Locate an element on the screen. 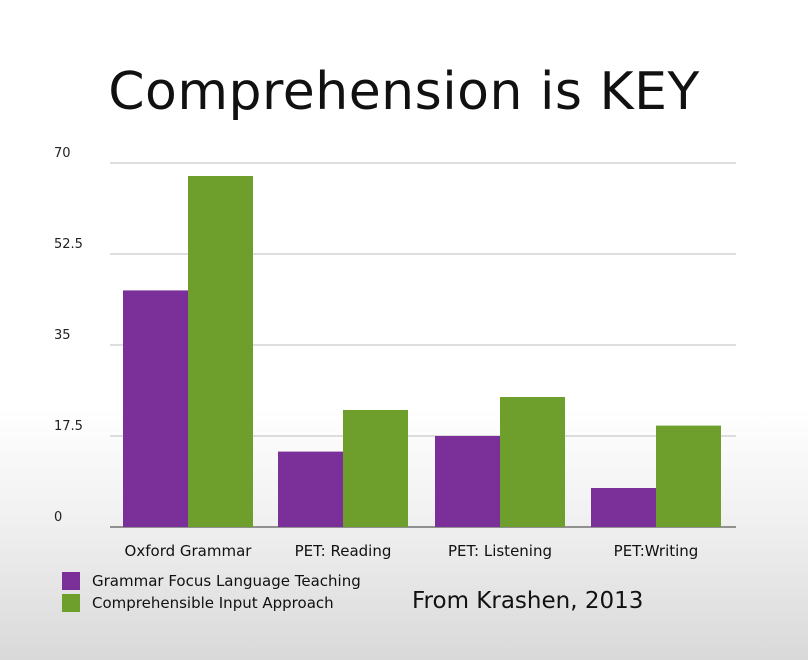 The height and width of the screenshot is (660, 808). legend-item-comprehensible-input: Comprehensible Input Approach is located at coordinates (211, 603).